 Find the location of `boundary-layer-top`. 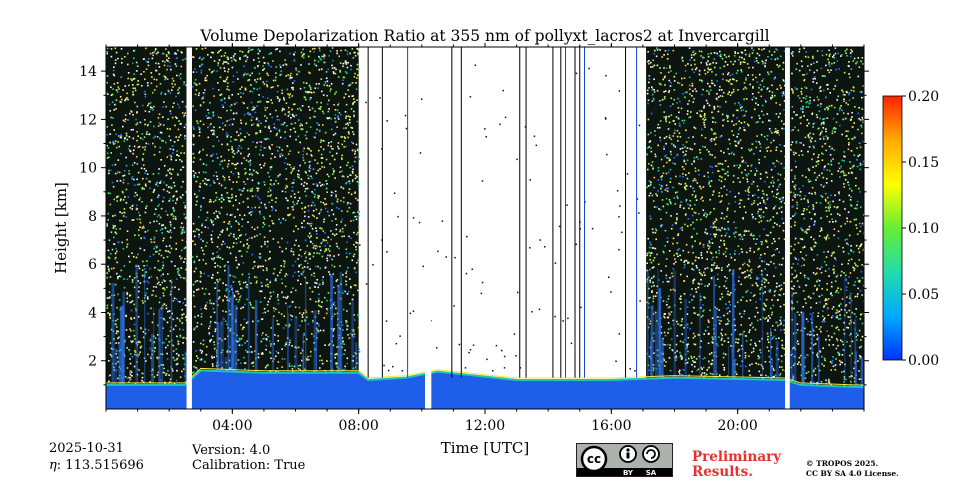

boundary-layer-top is located at coordinates (485, 379).